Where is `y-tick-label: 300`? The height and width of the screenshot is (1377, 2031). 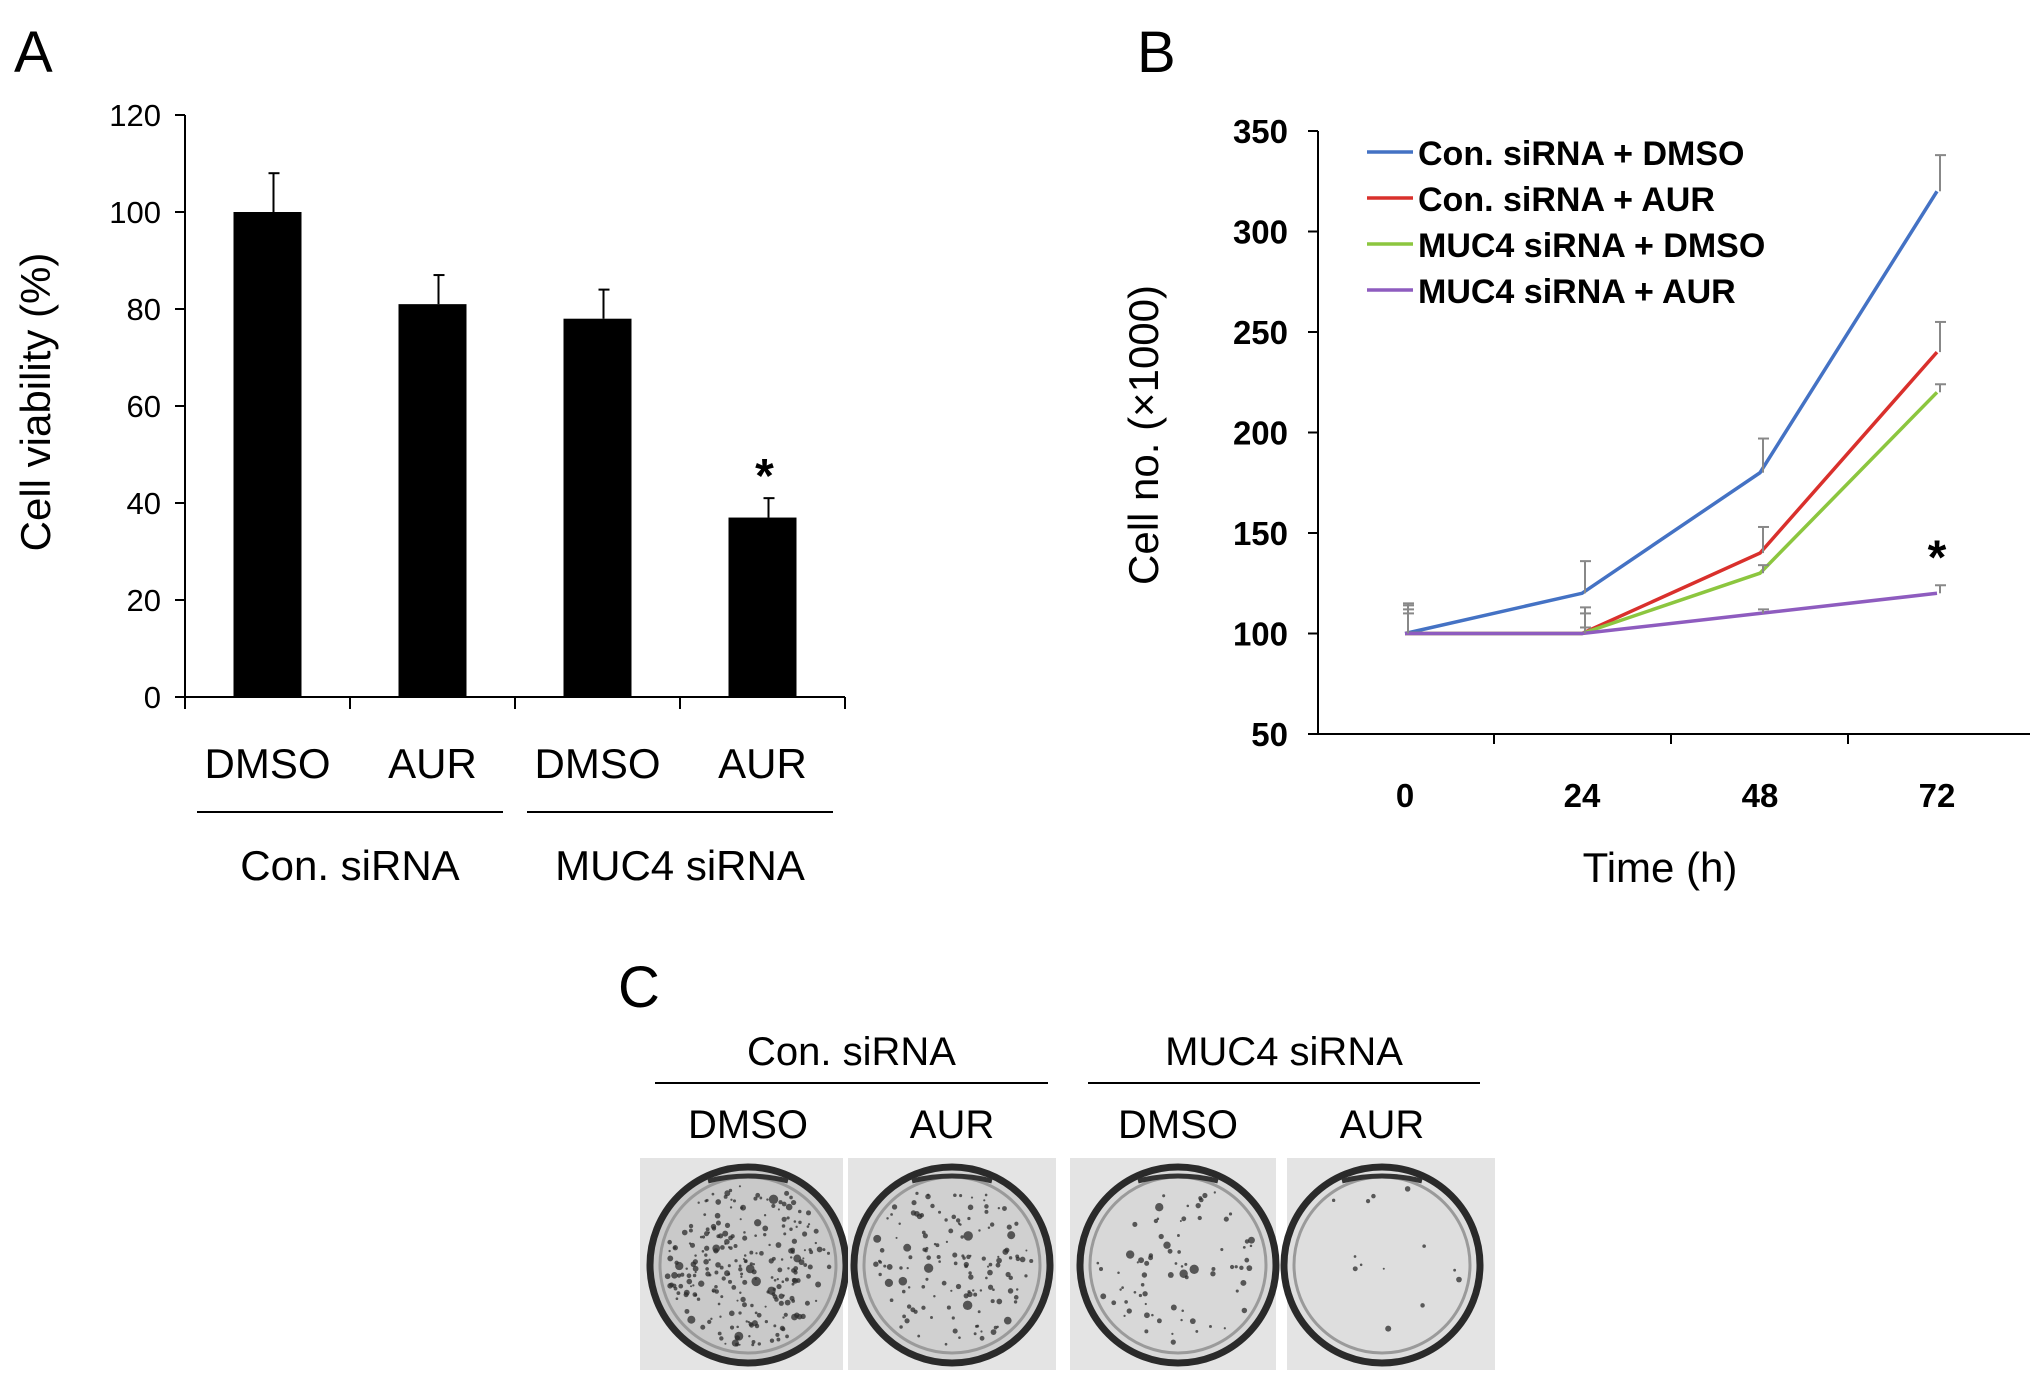 y-tick-label: 300 is located at coordinates (1260, 232).